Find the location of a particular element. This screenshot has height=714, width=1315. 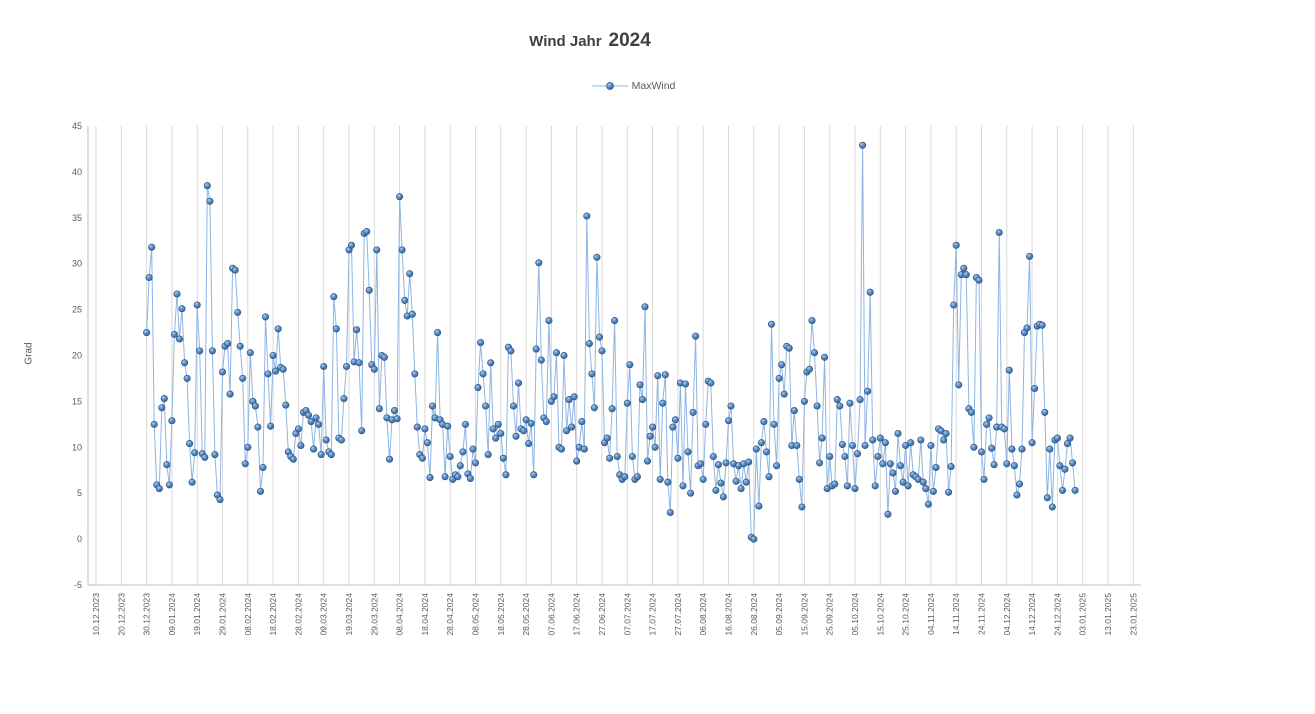

x-tick-label: 26.08.2024 is located at coordinates (754, 614).